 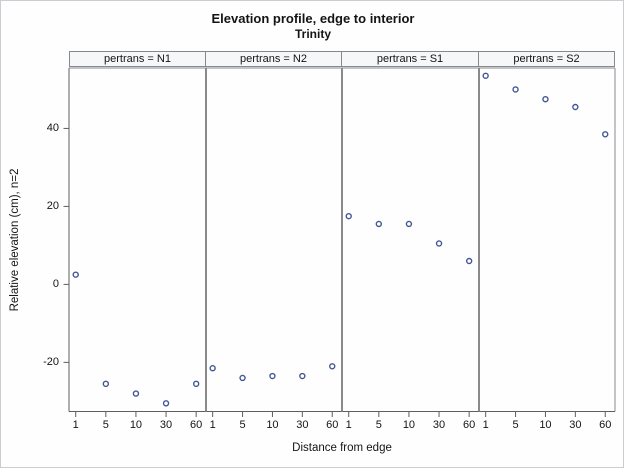 I want to click on panel-header-N2: pertrans = N2, so click(x=274, y=59).